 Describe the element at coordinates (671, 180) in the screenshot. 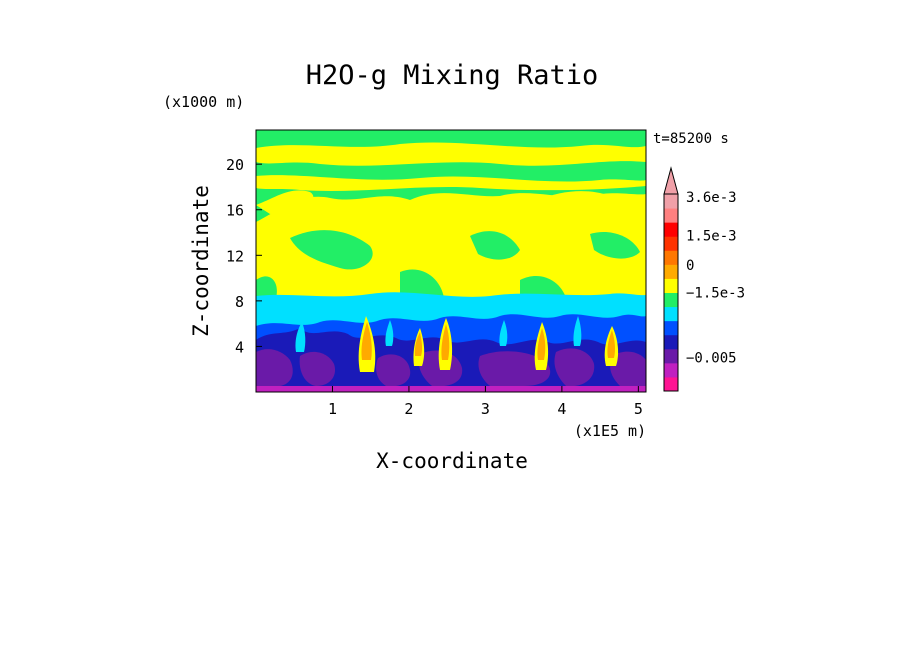

I see `colorbar-extension-arrow` at that location.